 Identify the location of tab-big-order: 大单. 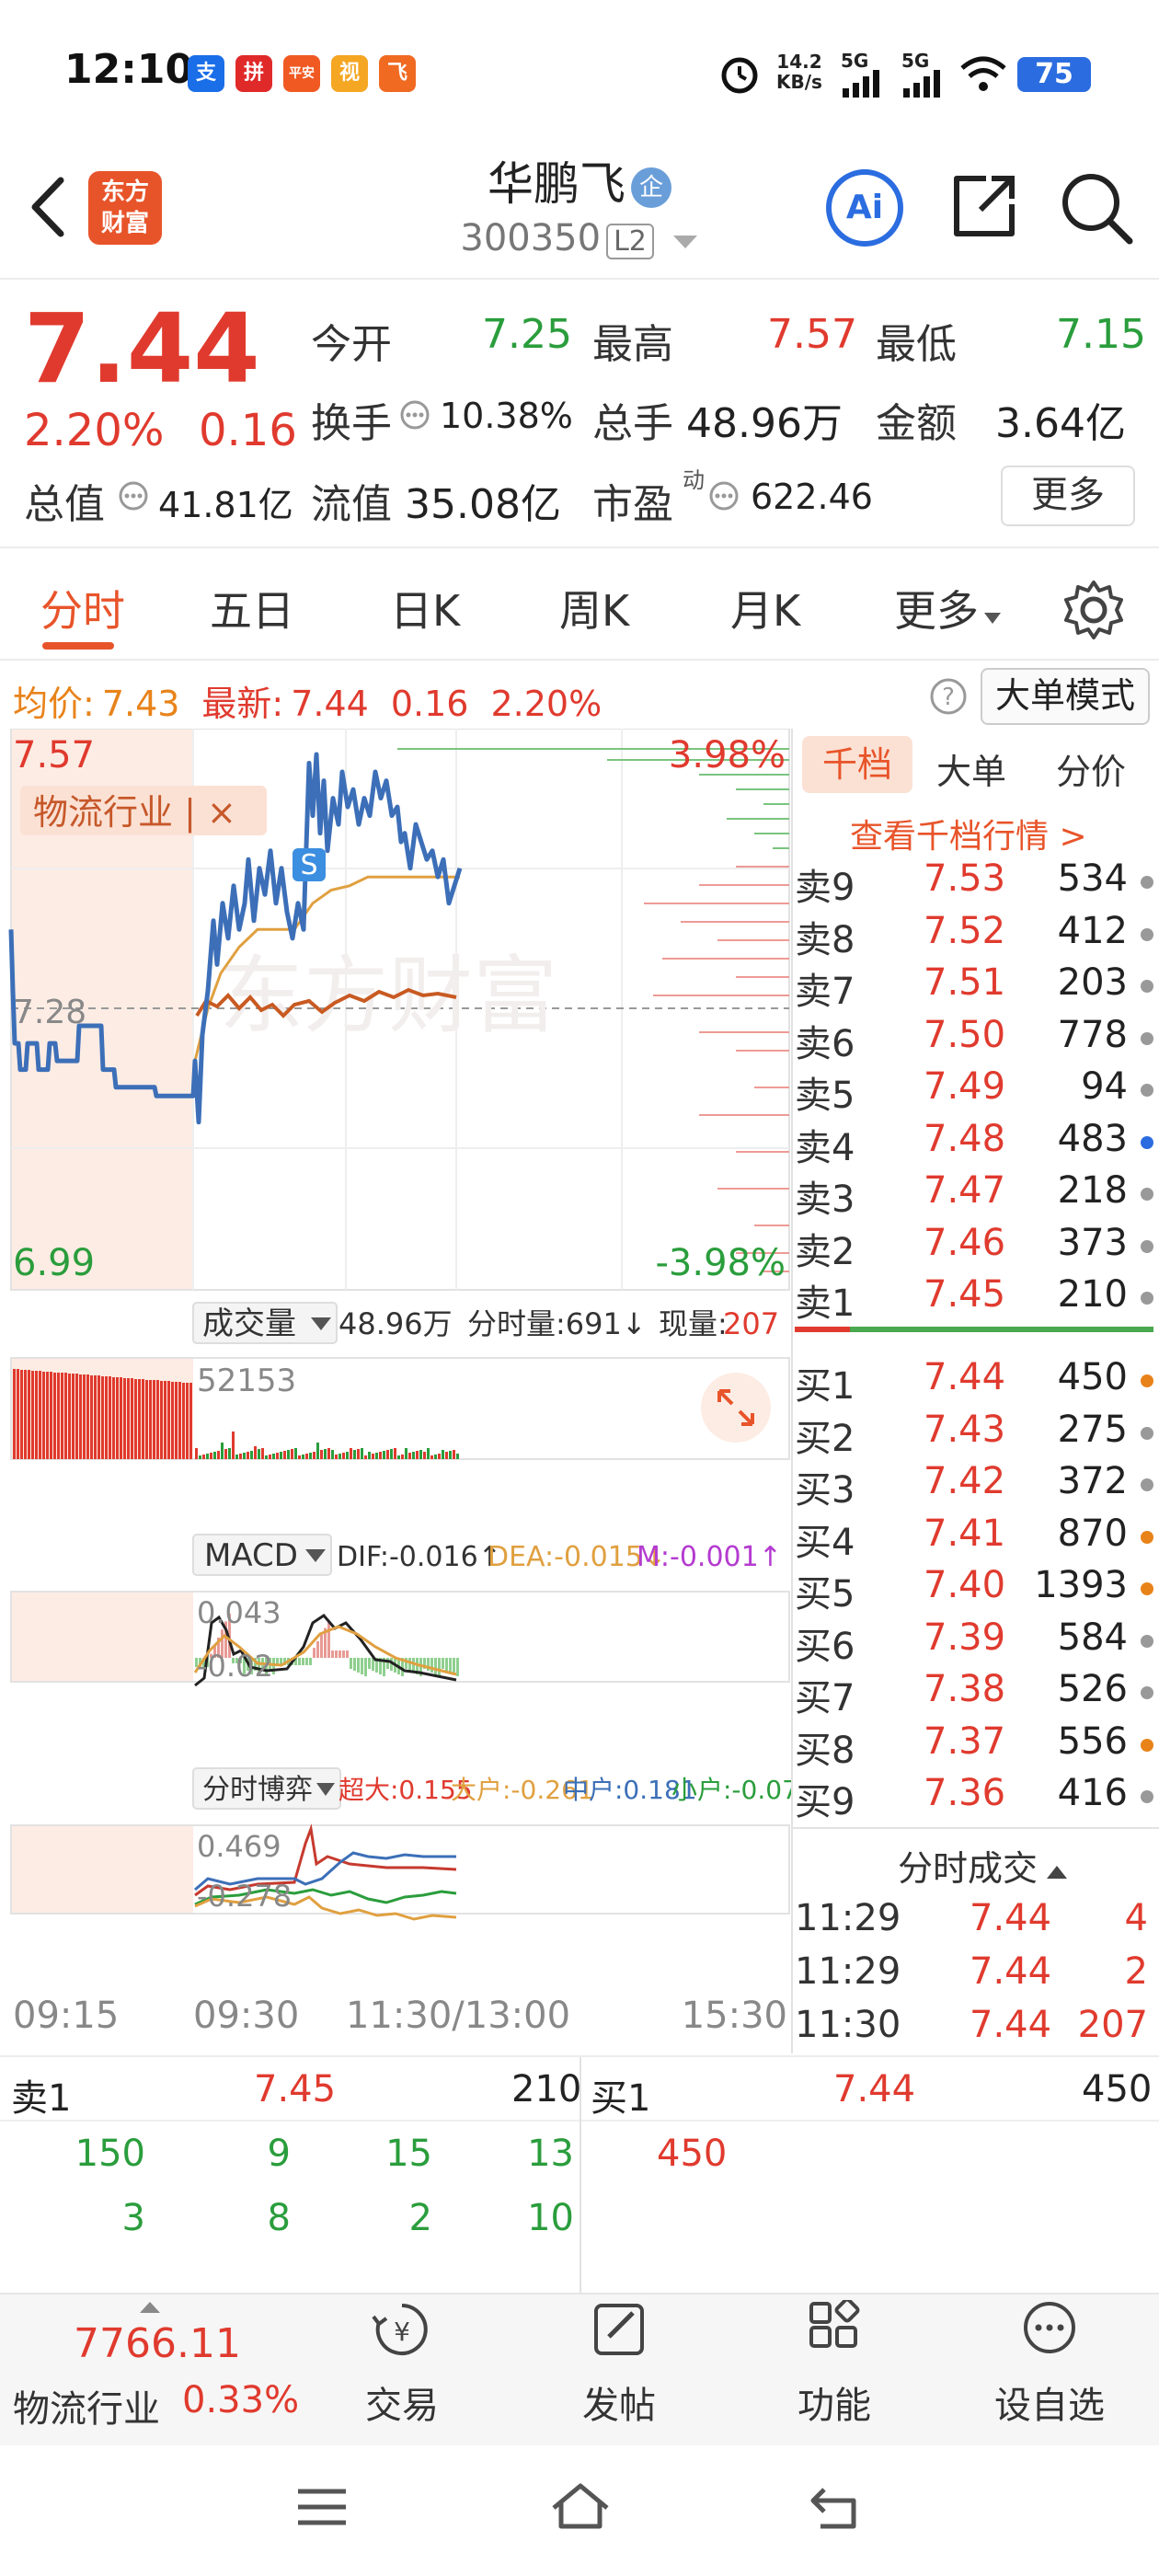
(971, 772).